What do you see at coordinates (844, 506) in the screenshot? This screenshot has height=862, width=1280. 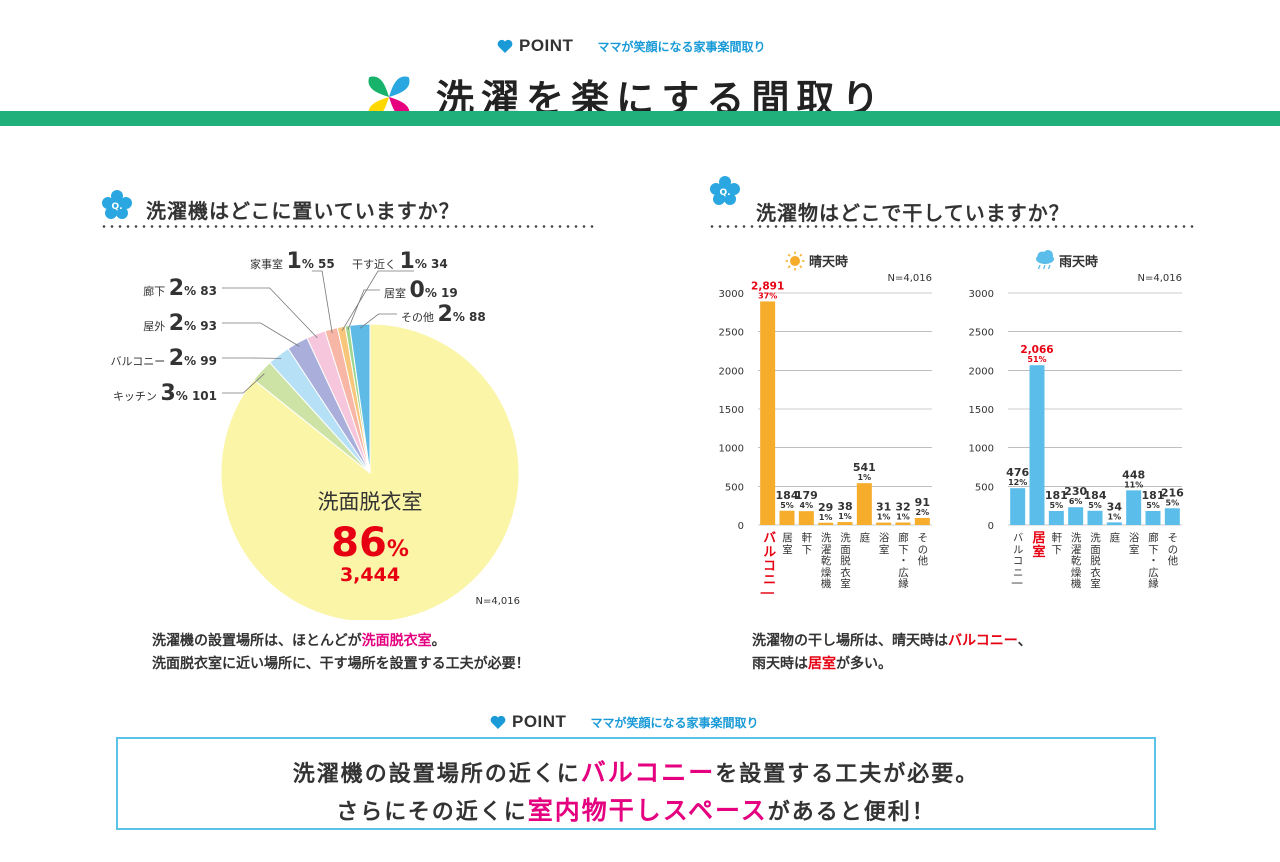 I see `bar-value-label: 38` at bounding box center [844, 506].